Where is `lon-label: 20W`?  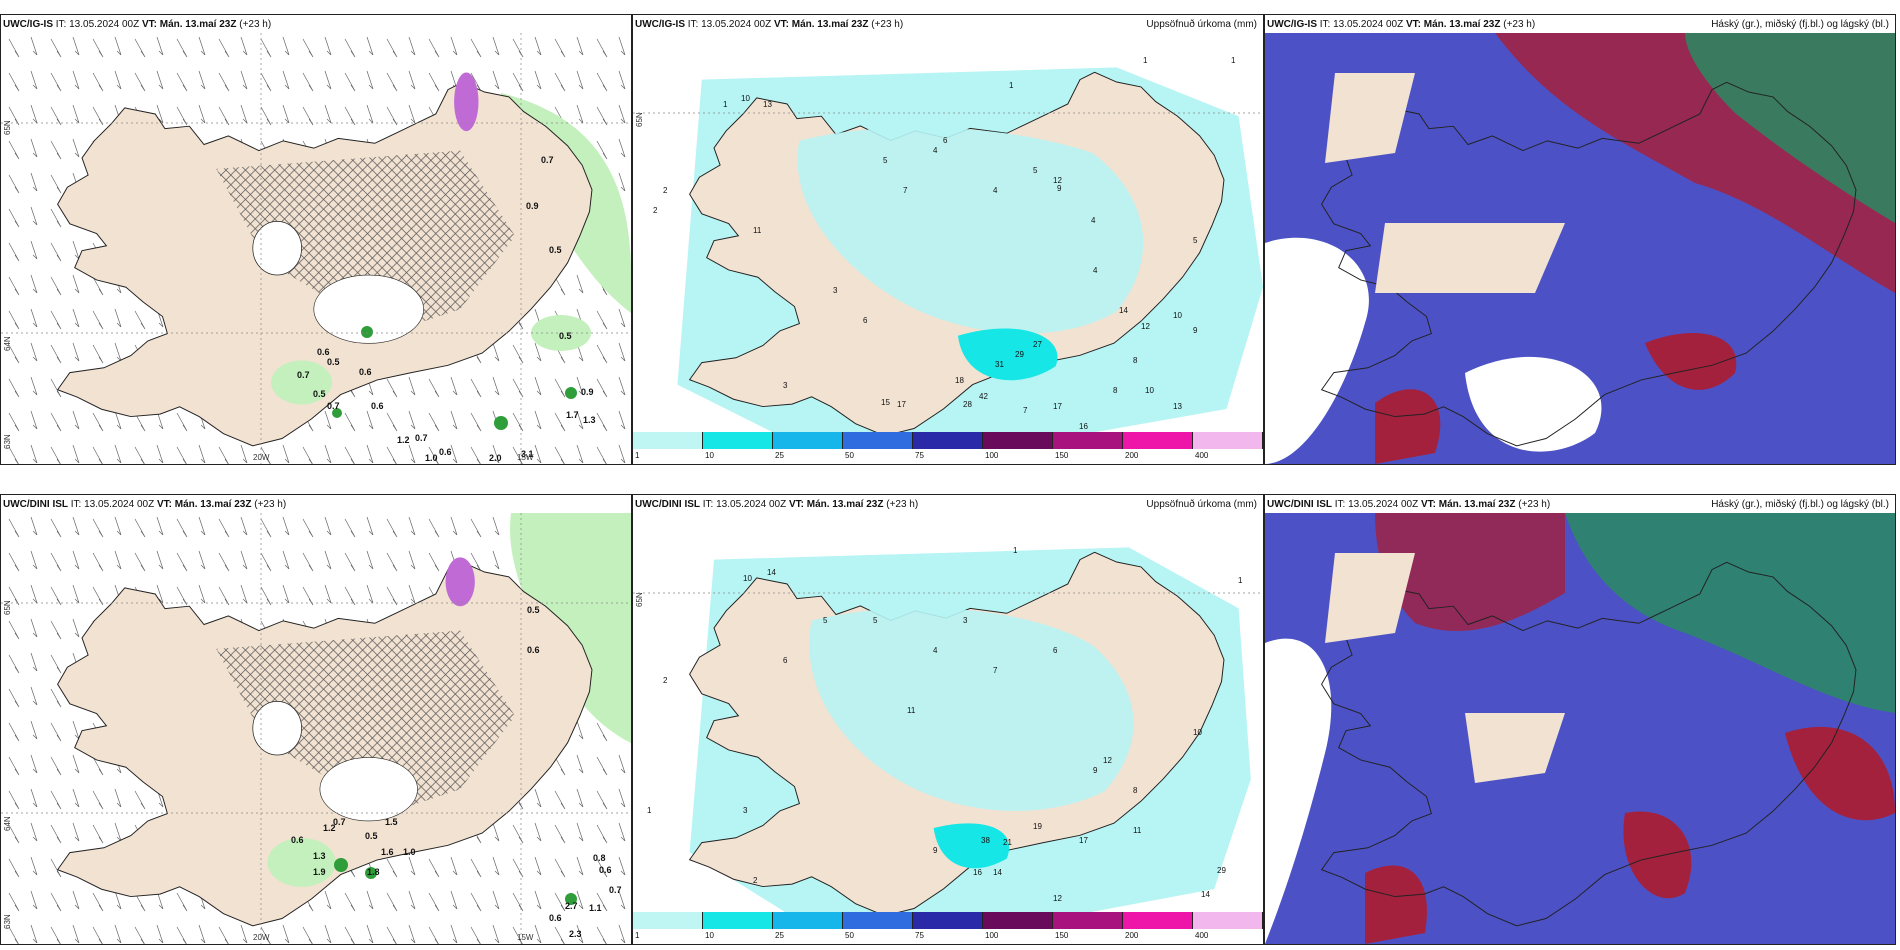 lon-label: 20W is located at coordinates (261, 457).